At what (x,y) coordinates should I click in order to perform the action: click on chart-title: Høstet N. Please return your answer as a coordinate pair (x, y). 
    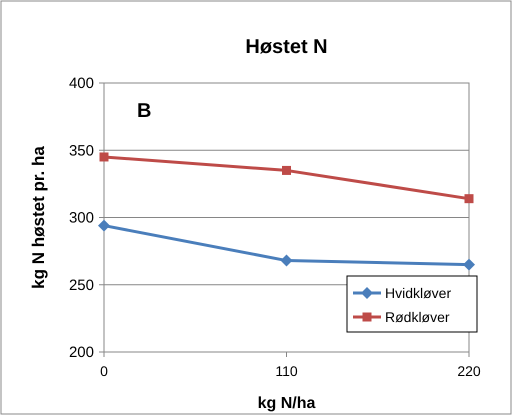
    Looking at the image, I should click on (286, 47).